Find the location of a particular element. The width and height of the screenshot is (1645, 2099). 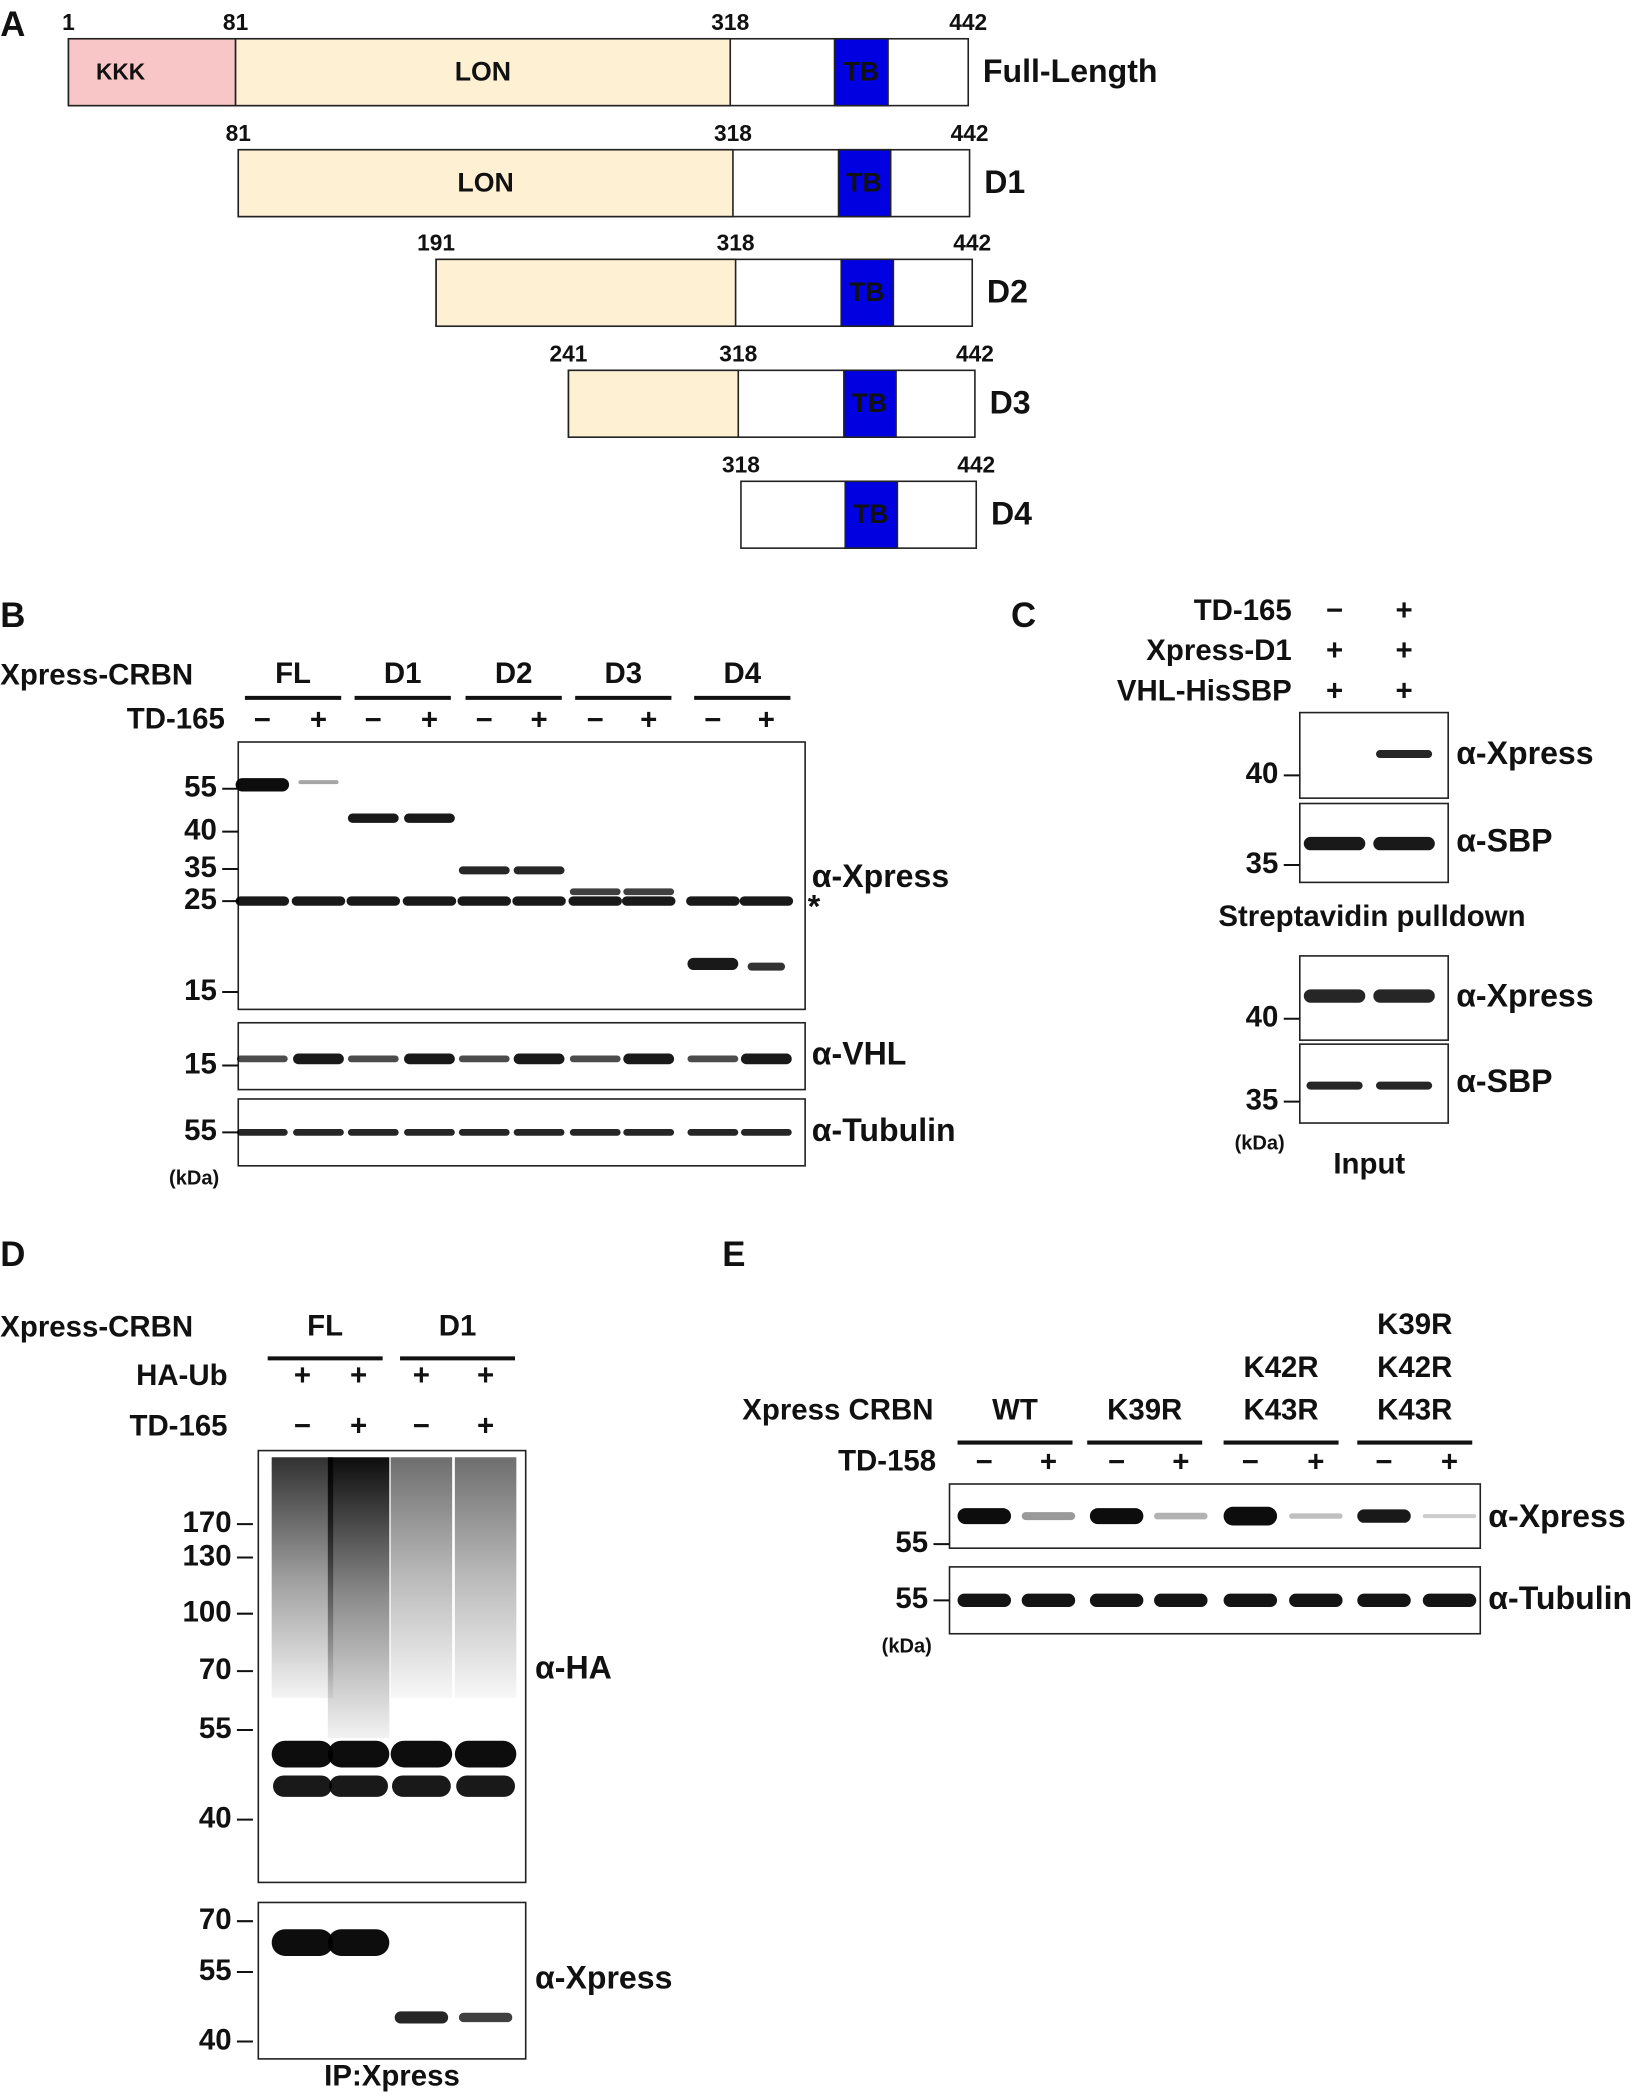

marker-label: 100 is located at coordinates (206, 1611).